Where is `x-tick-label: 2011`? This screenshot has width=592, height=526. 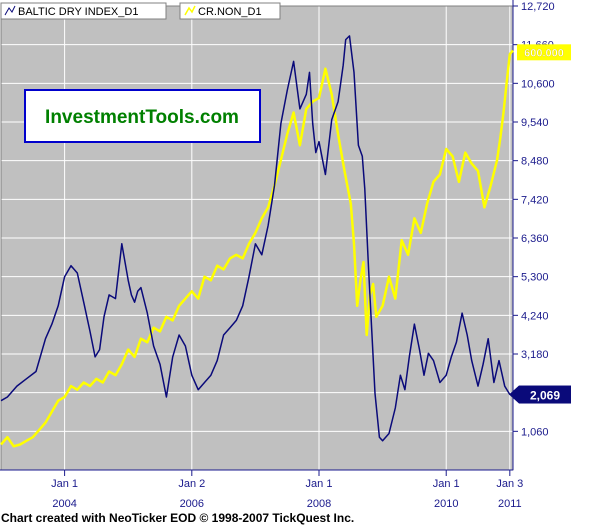
x-tick-label: 2011 is located at coordinates (510, 504).